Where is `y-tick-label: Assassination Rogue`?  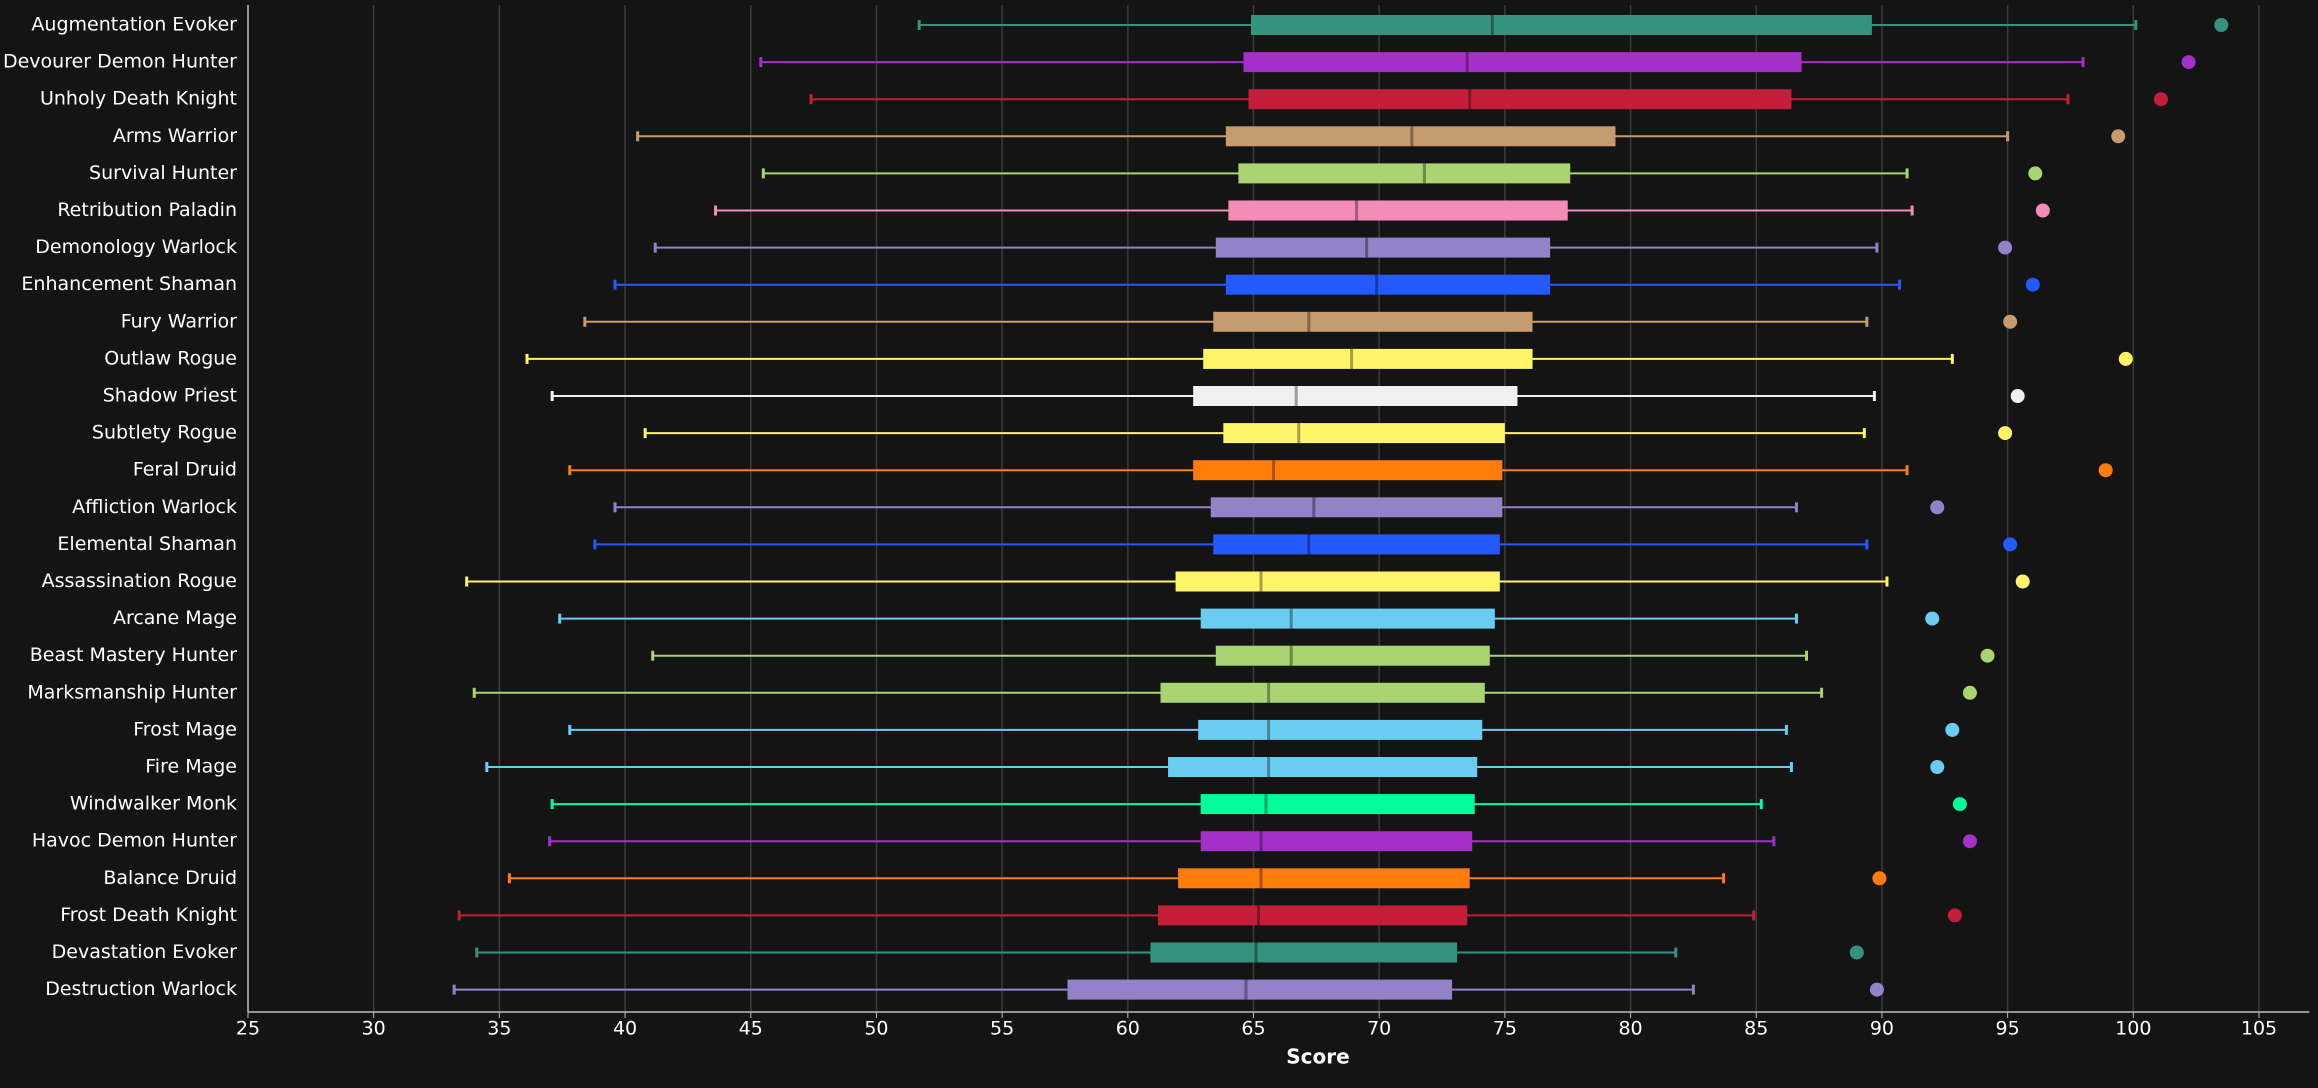
y-tick-label: Assassination Rogue is located at coordinates (139, 581).